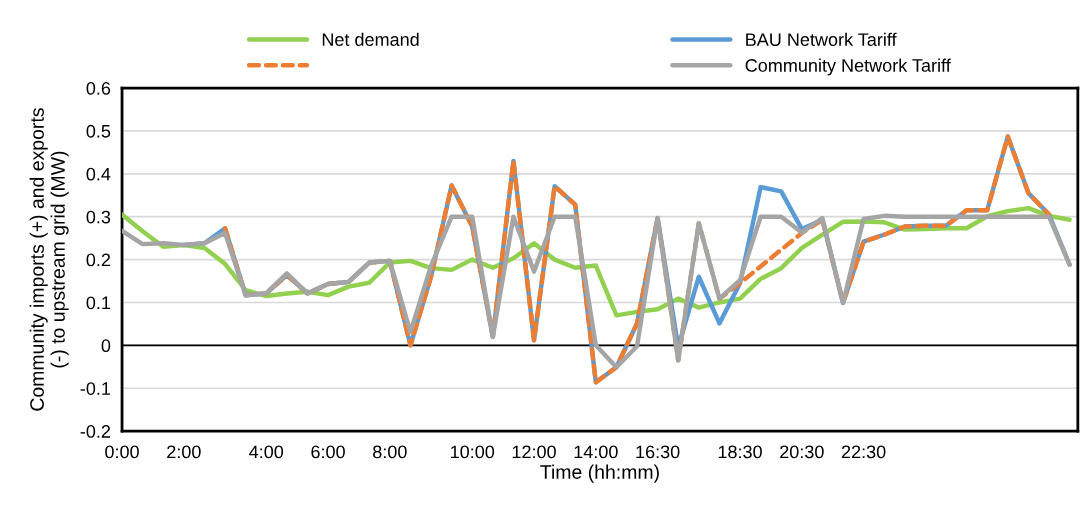 Image resolution: width=1080 pixels, height=506 pixels. Describe the element at coordinates (848, 67) in the screenshot. I see `legend-label: Community Network Tariff` at that location.